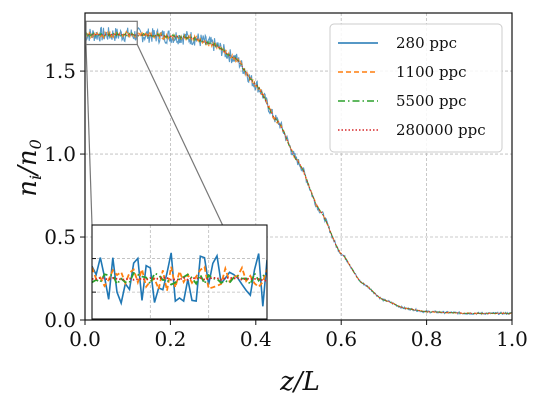 The image size is (540, 405). What do you see at coordinates (441, 130) in the screenshot?
I see `legend-label: 280000 ppc` at bounding box center [441, 130].